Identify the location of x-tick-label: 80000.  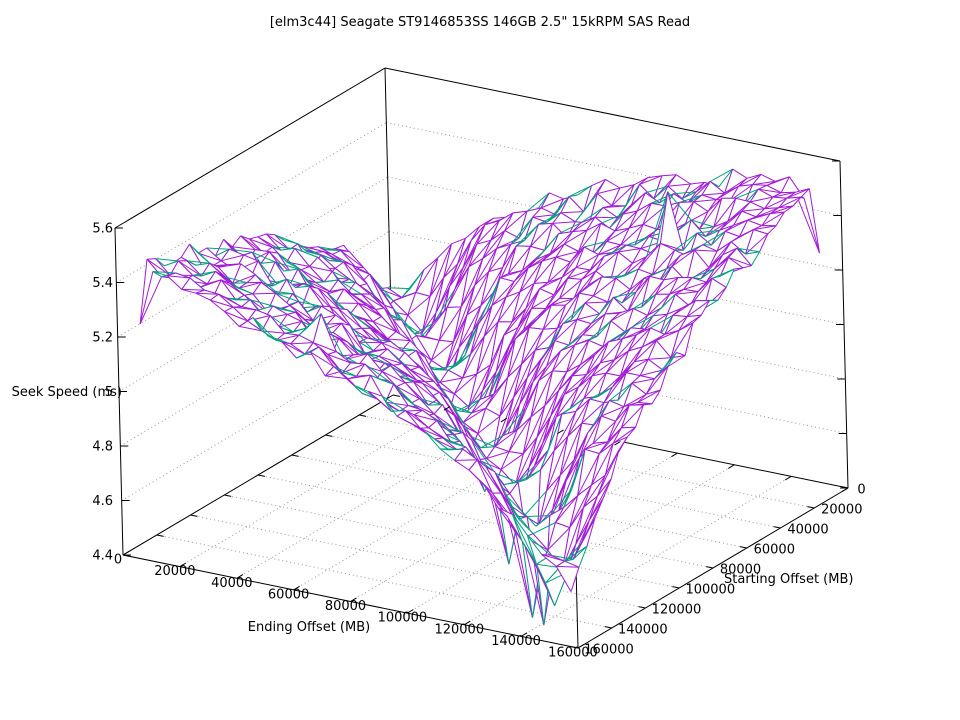
(345, 606).